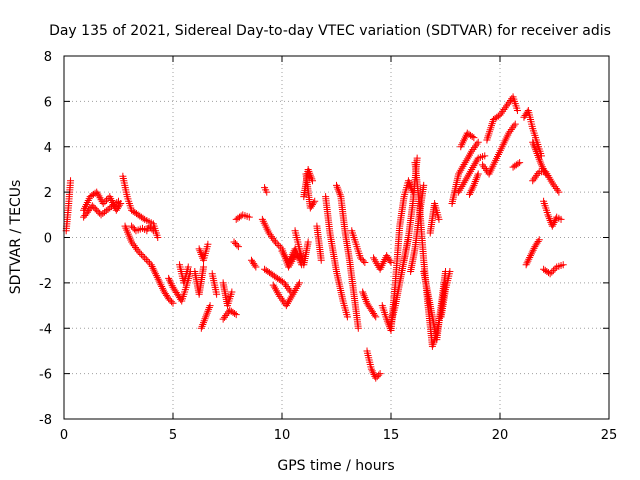 The width and height of the screenshot is (640, 480). Describe the element at coordinates (48, 102) in the screenshot. I see `y-tick-label: 6` at that location.